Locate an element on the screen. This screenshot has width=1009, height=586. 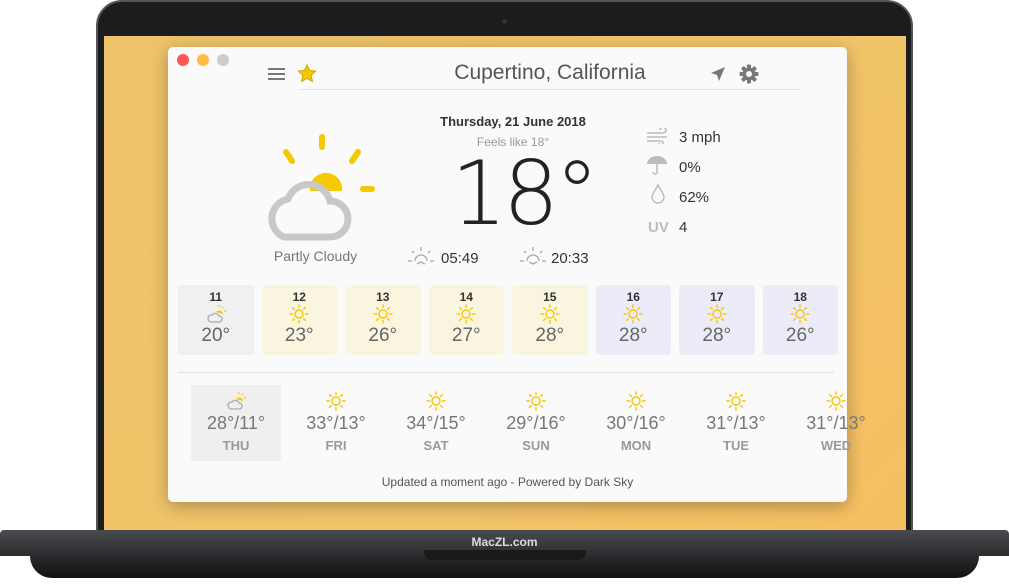
zoom-button is located at coordinates (223, 60).